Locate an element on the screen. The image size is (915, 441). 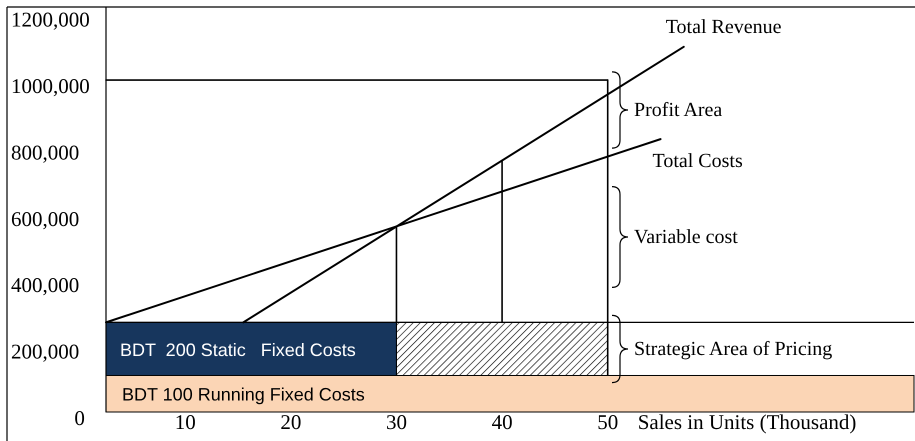
y-tick-label: 1200,000 is located at coordinates (50, 20).